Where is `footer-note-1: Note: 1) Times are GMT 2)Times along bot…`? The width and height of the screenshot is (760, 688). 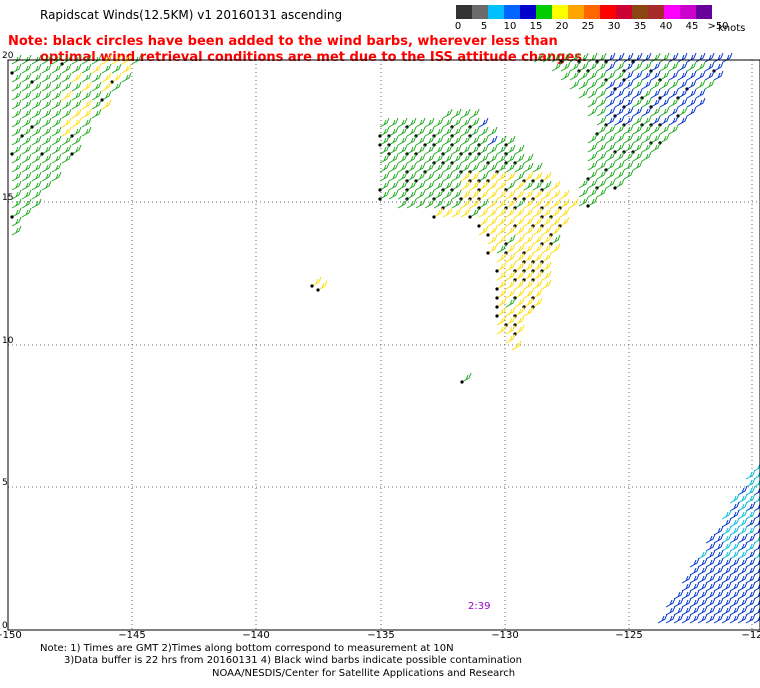
footer-note-1: Note: 1) Times are GMT 2)Times along bot… is located at coordinates (247, 648).